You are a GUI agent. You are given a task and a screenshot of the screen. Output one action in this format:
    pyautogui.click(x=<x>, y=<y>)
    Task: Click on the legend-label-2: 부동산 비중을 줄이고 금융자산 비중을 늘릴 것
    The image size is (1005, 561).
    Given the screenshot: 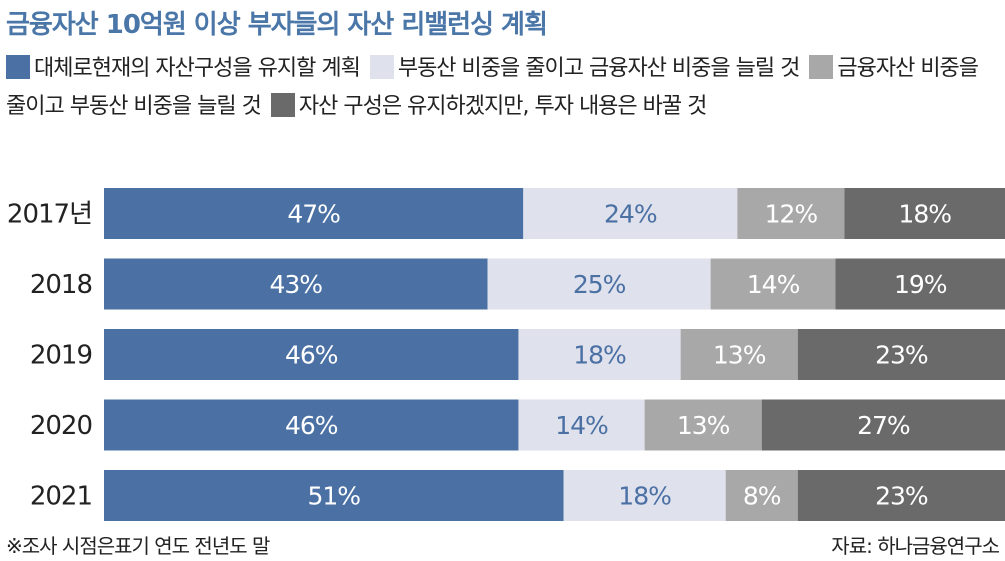 What is the action you would take?
    pyautogui.click(x=599, y=68)
    